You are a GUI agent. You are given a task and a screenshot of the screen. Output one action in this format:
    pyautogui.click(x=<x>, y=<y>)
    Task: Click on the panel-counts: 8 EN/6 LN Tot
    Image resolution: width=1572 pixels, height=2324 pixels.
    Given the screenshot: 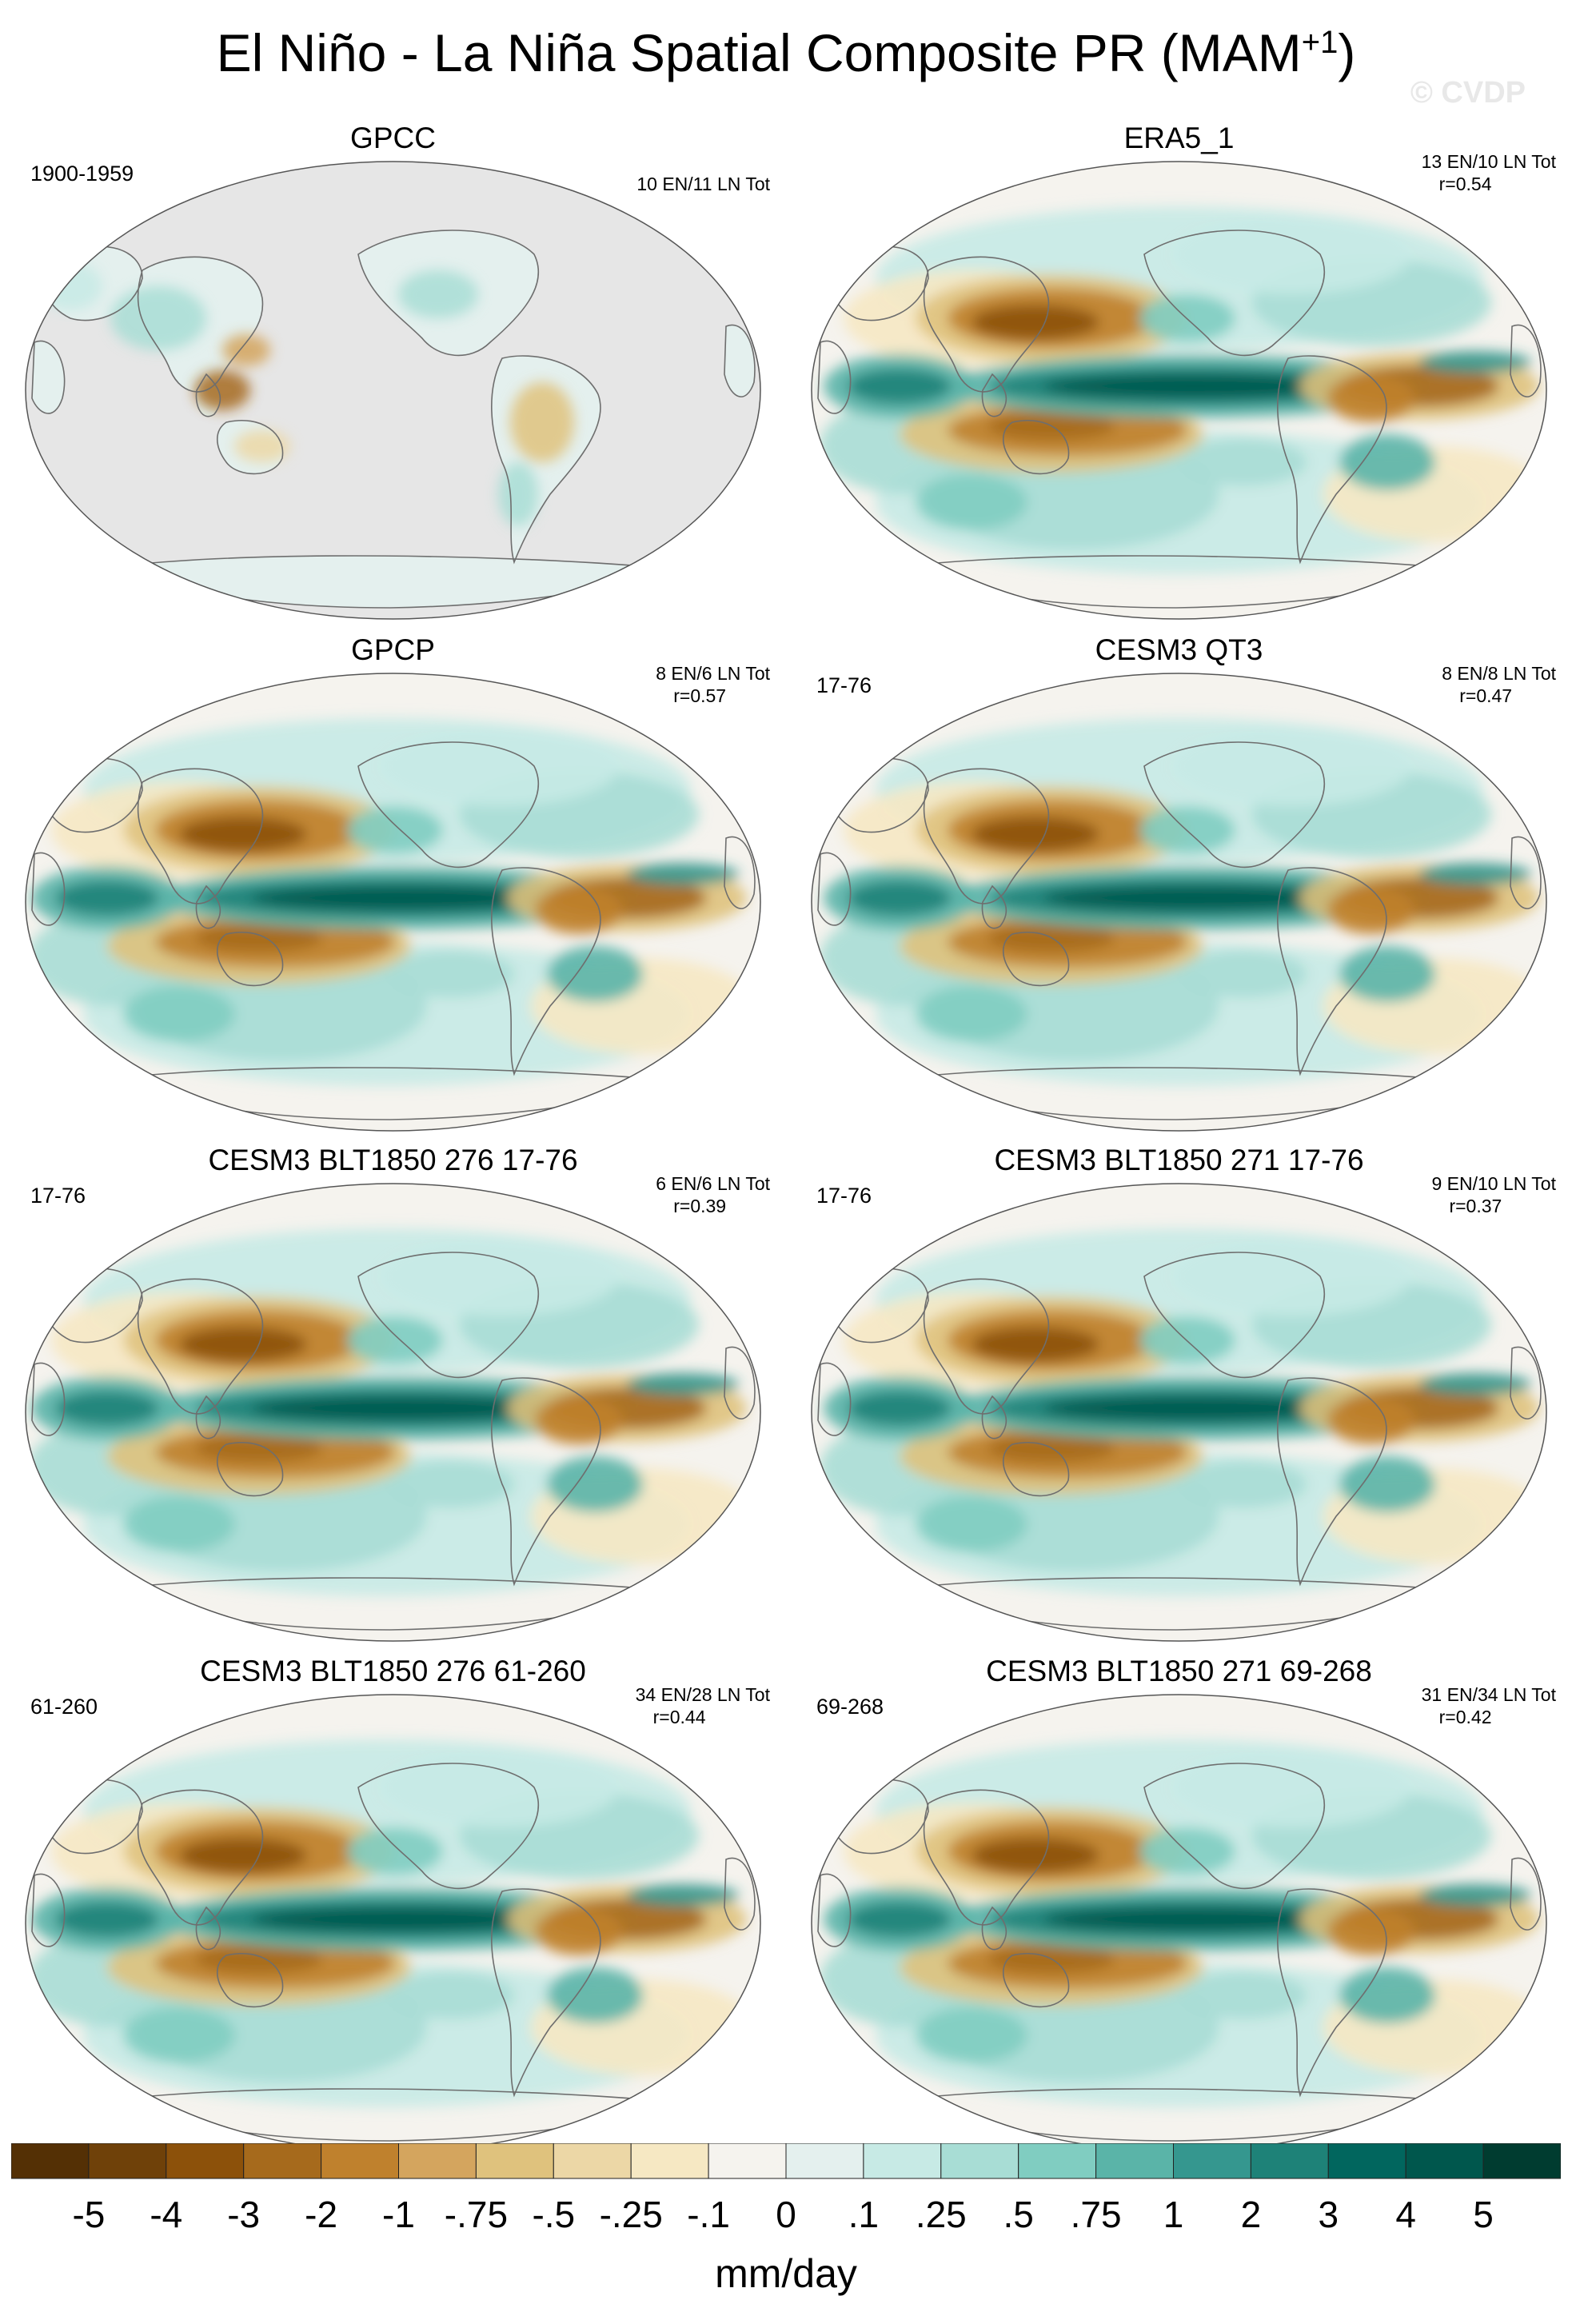 What is the action you would take?
    pyautogui.click(x=713, y=673)
    